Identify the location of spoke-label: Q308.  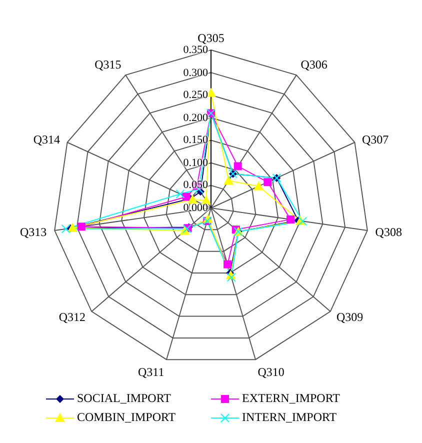
(388, 231).